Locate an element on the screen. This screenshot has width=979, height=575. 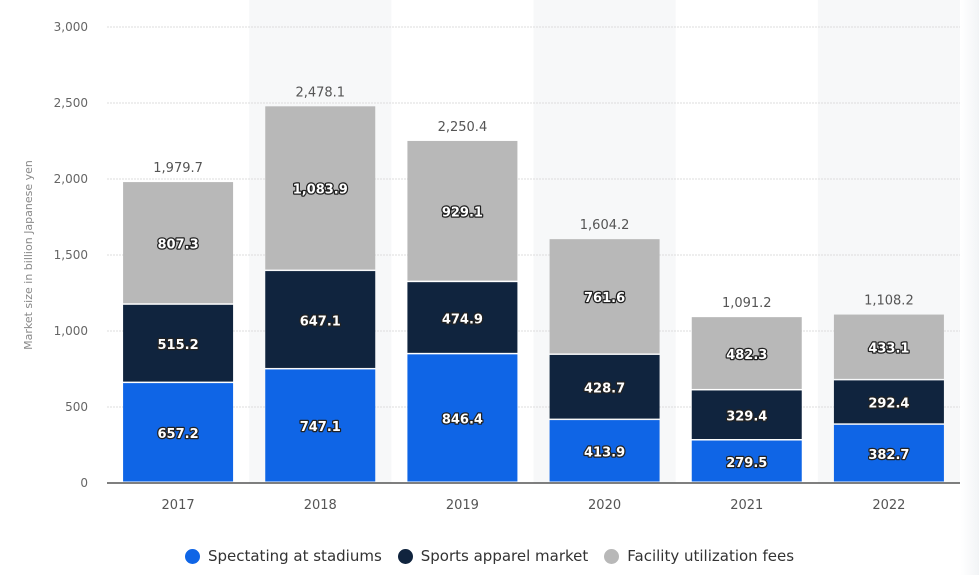
legend-item: Spectating at stadiums is located at coordinates (283, 556).